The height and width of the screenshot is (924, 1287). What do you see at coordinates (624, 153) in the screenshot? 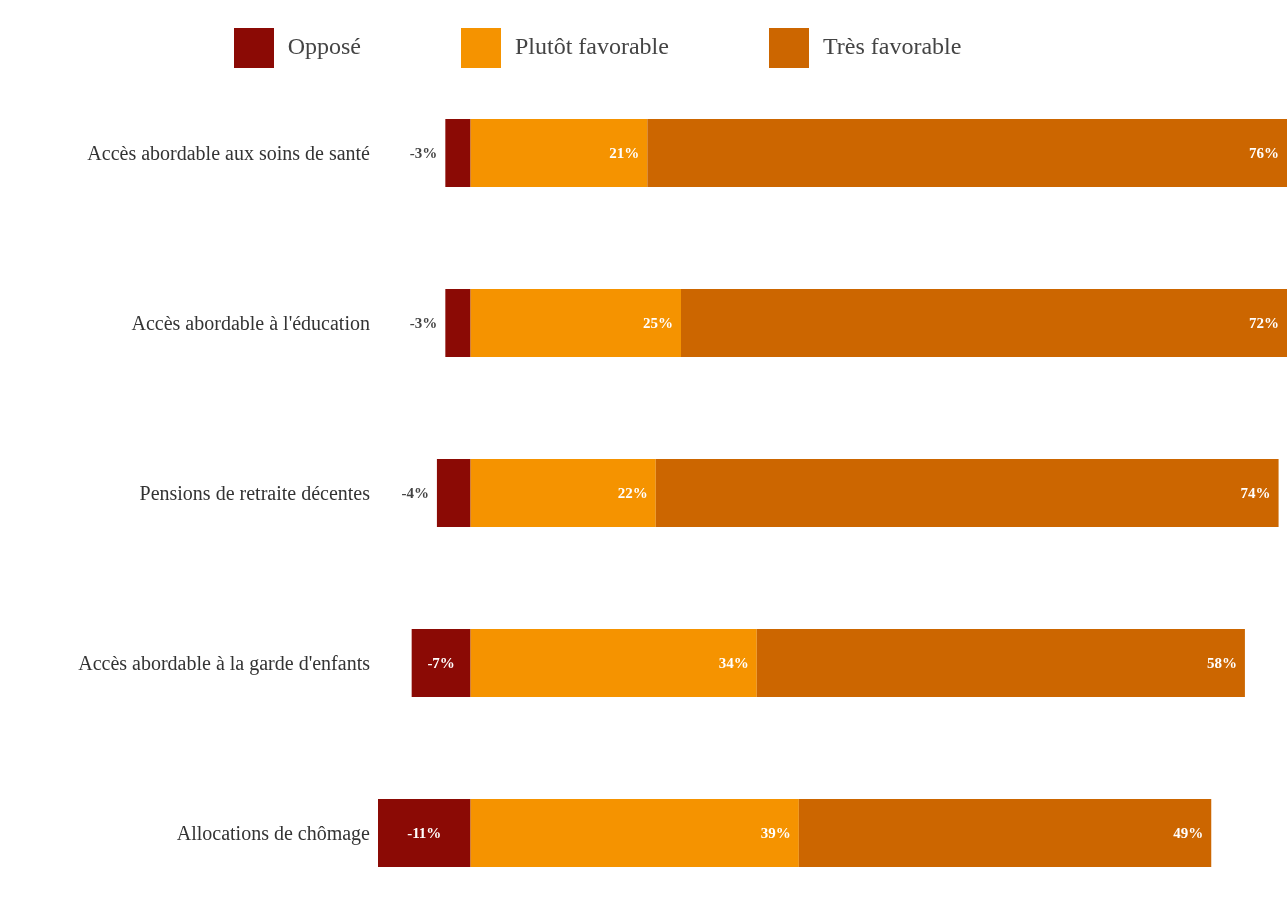
I see `data-label: 21%` at bounding box center [624, 153].